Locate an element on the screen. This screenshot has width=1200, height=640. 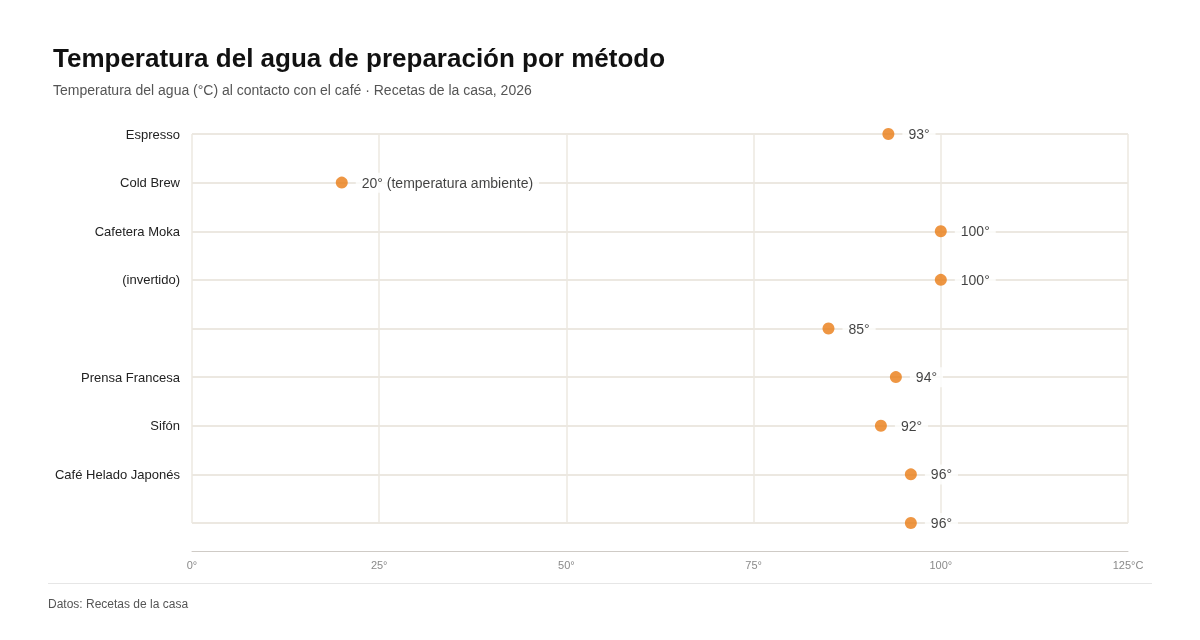
data-label: 94° is located at coordinates (926, 377).